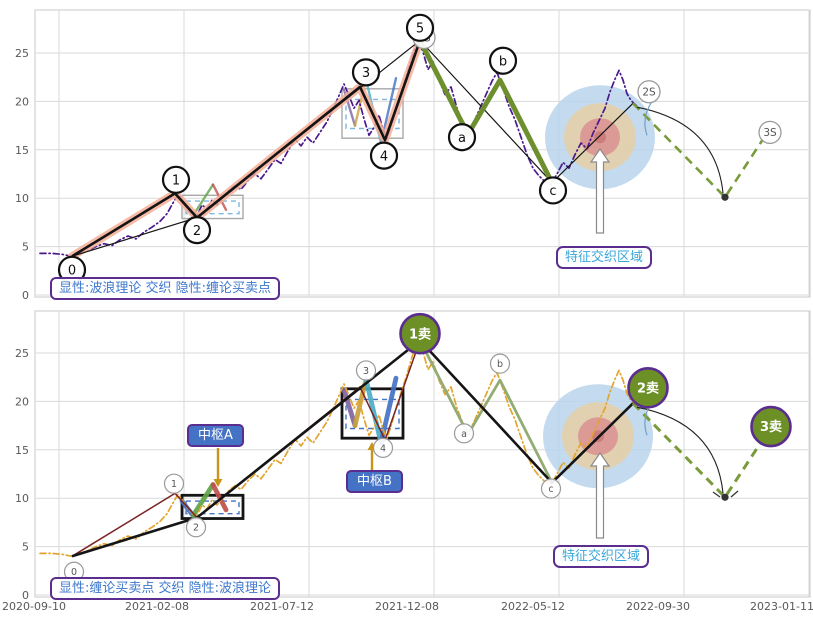 Image resolution: width=813 pixels, height=617 pixels. What do you see at coordinates (658, 606) in the screenshot?
I see `x-axis-tick-label: 2022-09-30` at bounding box center [658, 606].